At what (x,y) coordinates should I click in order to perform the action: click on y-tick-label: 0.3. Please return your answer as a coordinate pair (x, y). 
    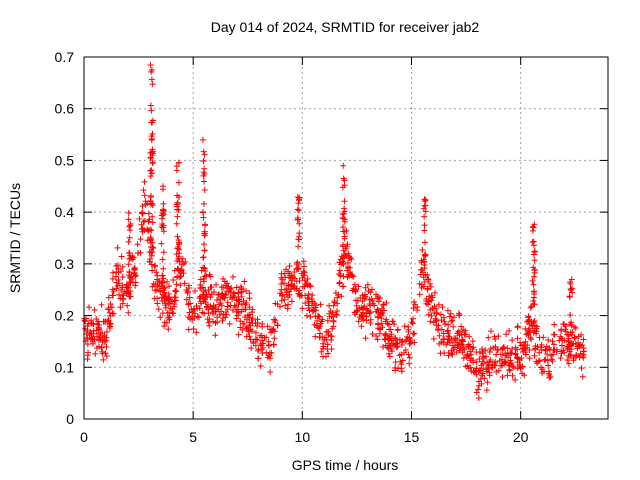
    Looking at the image, I should click on (65, 264).